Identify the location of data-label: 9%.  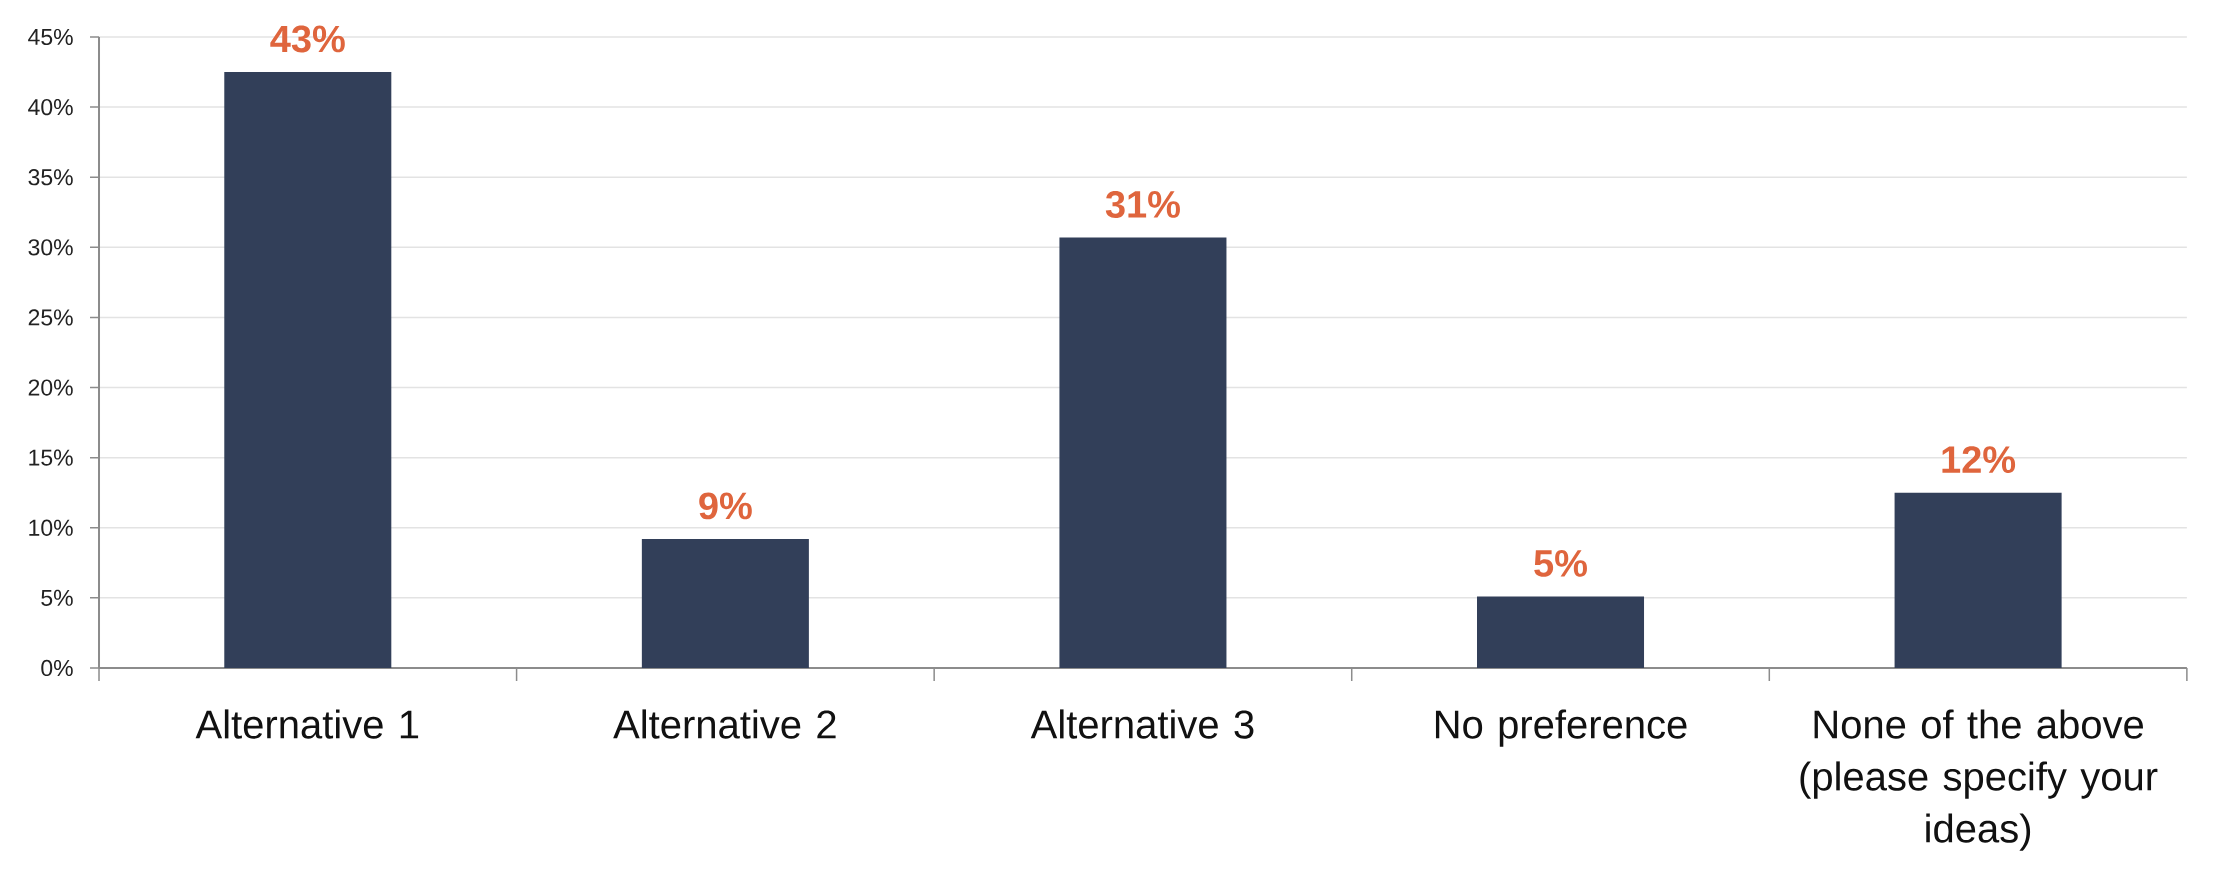
(725, 506).